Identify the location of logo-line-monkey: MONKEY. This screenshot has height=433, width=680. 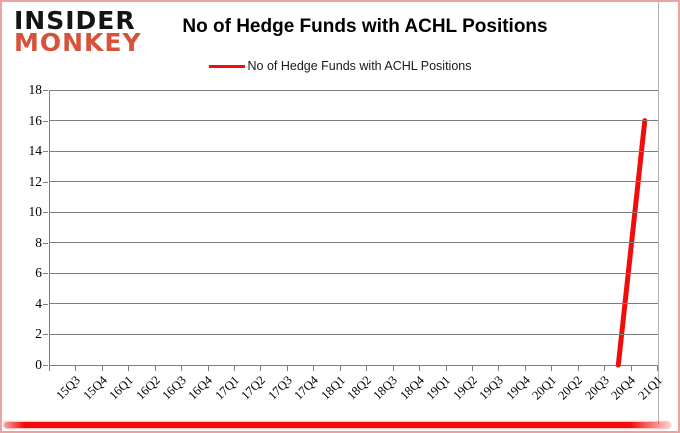
(78, 42).